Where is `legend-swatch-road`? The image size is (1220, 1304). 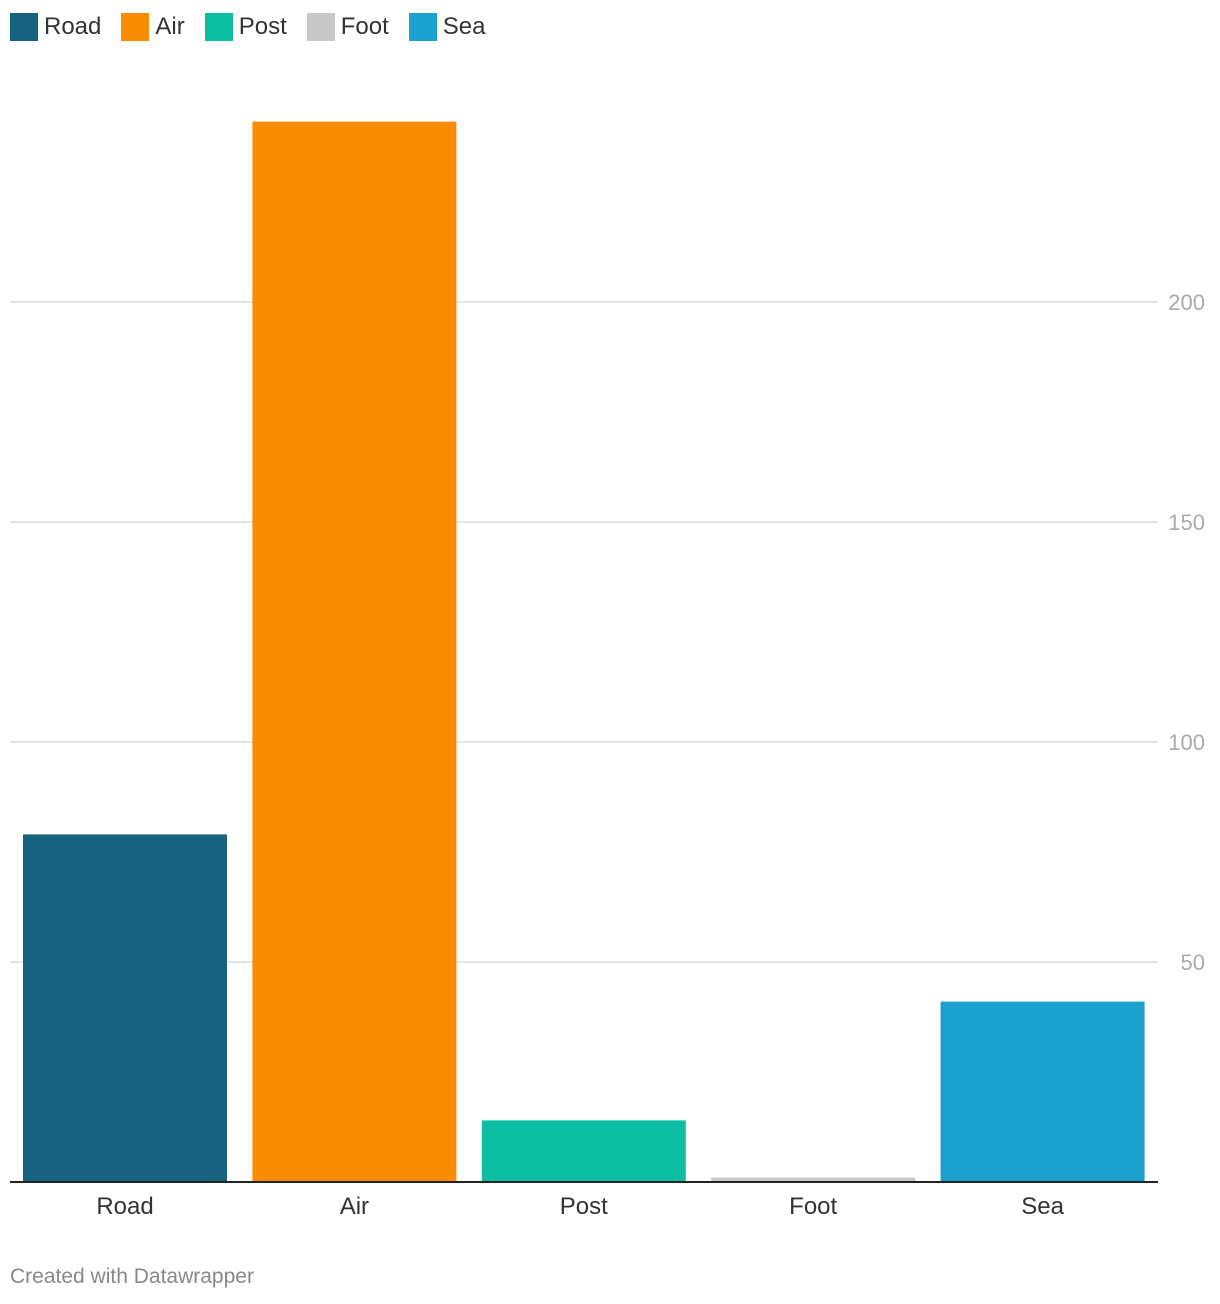 legend-swatch-road is located at coordinates (24, 27).